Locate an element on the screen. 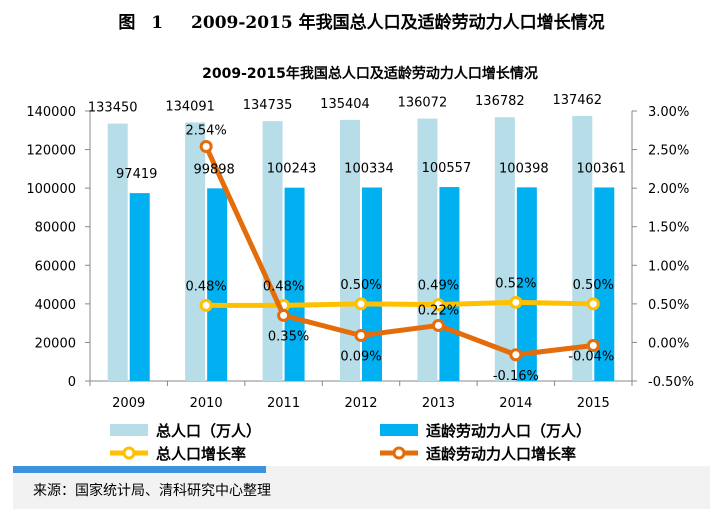 This screenshot has width=723, height=518. y-left-tick-label: 20000 is located at coordinates (55, 343).